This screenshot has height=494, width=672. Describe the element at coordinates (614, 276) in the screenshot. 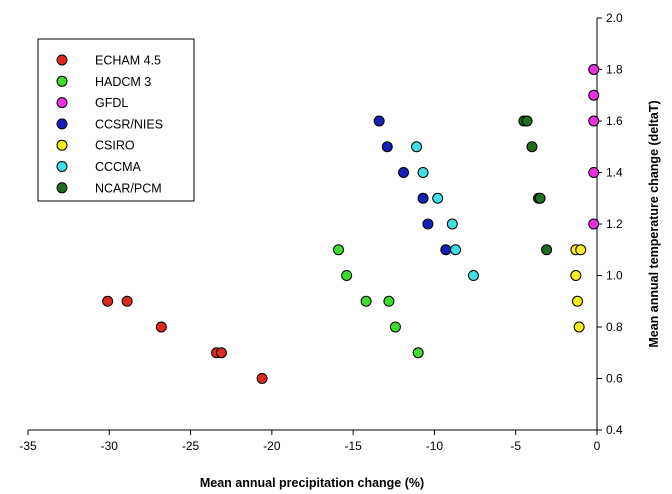

I see `y-tick-label: 1.0` at that location.